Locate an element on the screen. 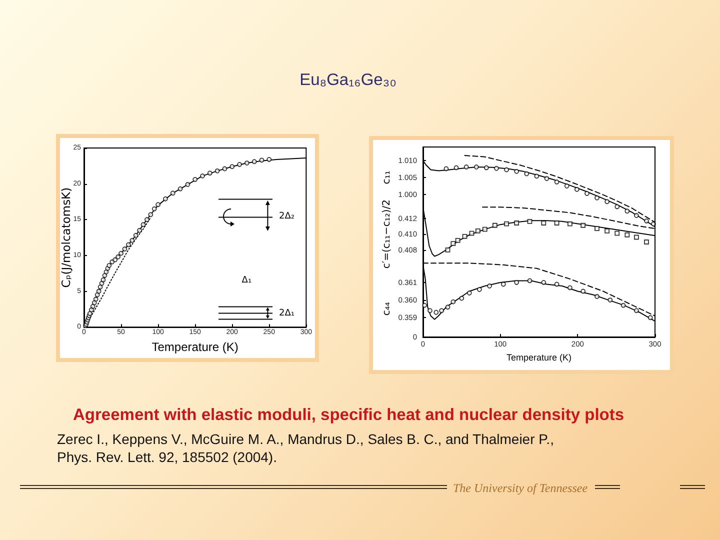 This screenshot has width=720, height=540. annotation: Δ₁ is located at coordinates (247, 280).